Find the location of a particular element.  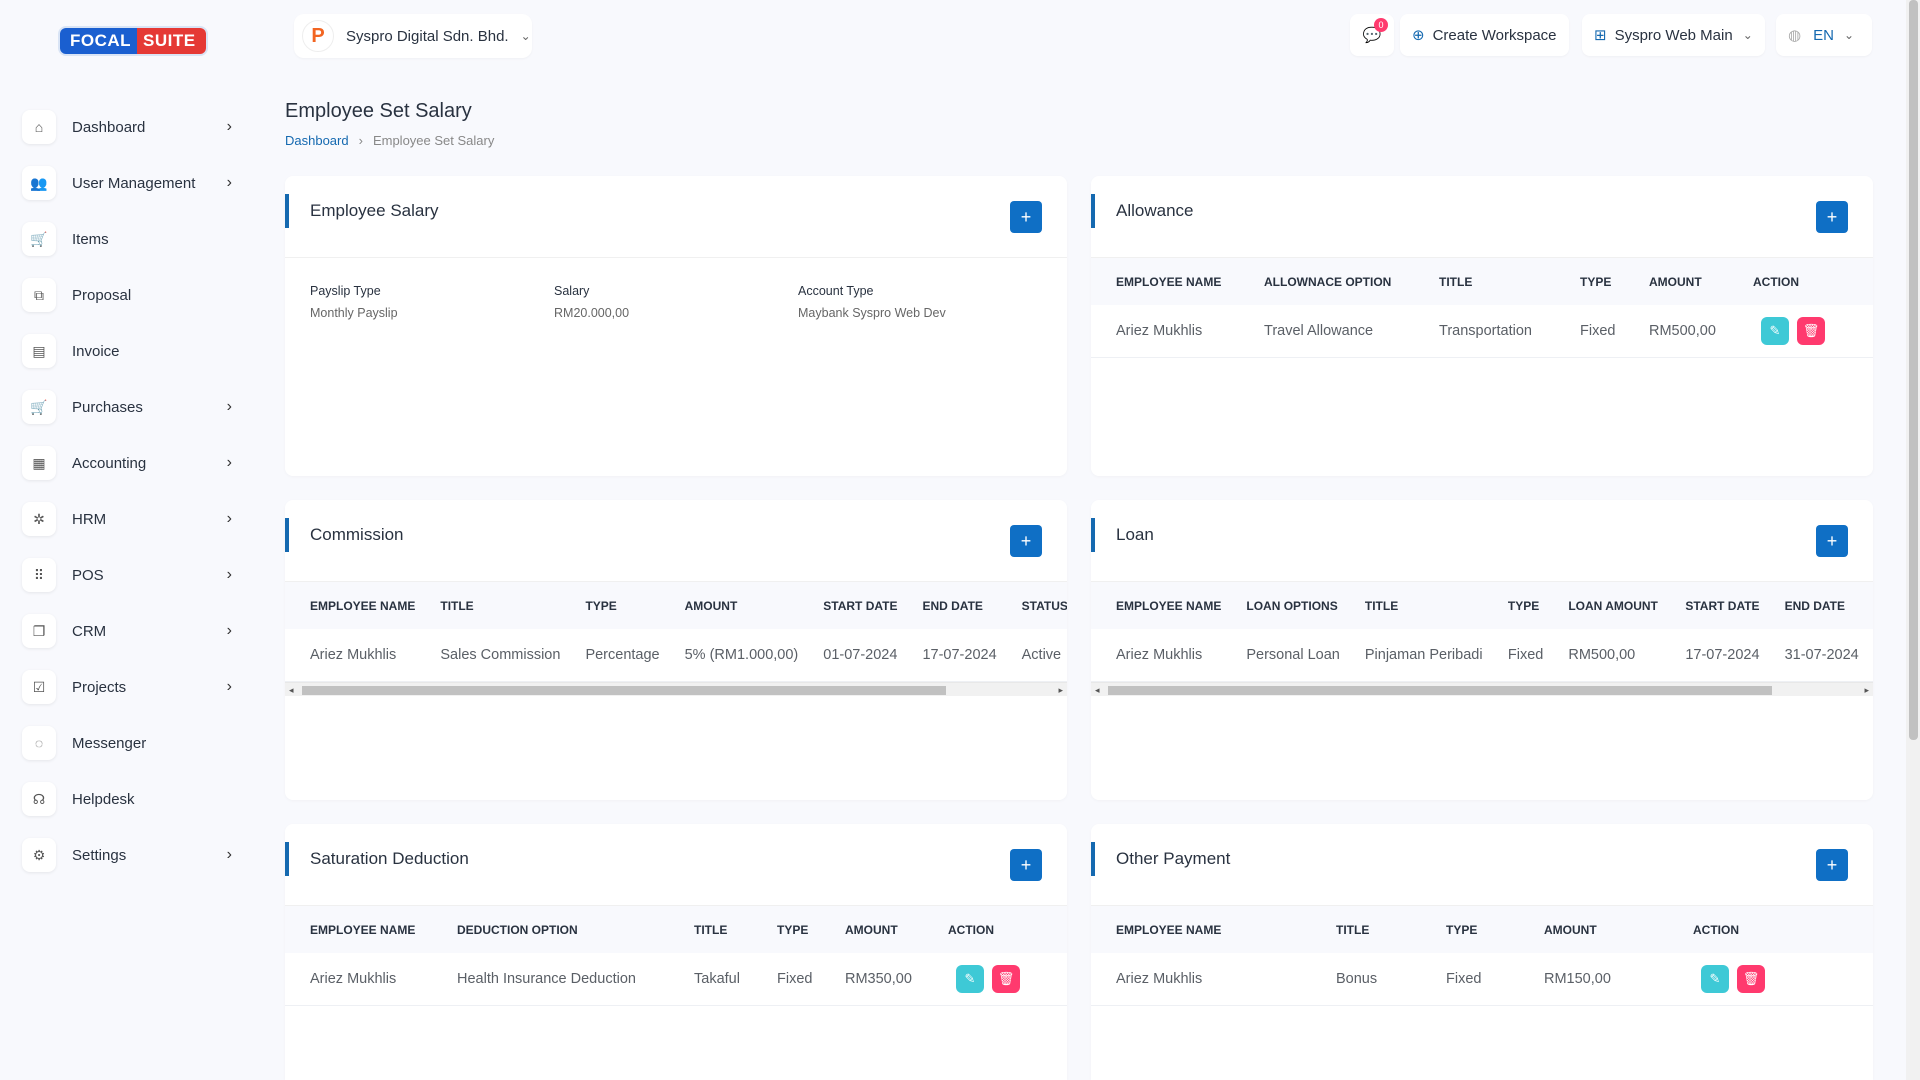

language-code: EN is located at coordinates (1823, 35).